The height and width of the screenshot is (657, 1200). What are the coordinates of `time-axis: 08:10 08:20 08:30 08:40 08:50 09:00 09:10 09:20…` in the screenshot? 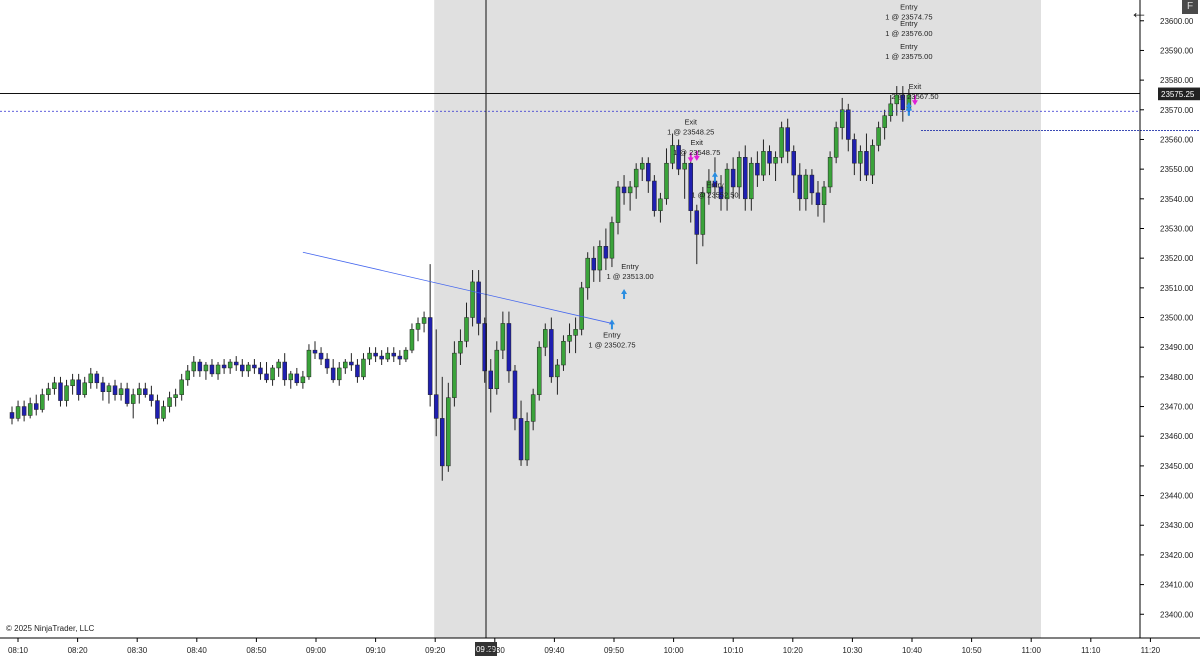 It's located at (600, 646).